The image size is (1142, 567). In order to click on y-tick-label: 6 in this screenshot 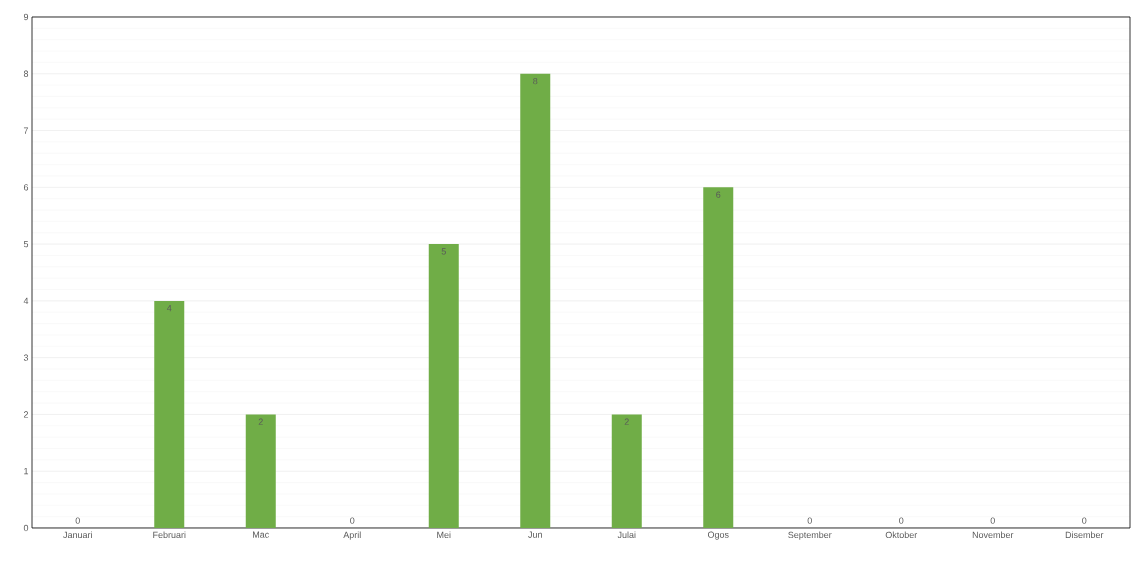, I will do `click(26, 187)`.